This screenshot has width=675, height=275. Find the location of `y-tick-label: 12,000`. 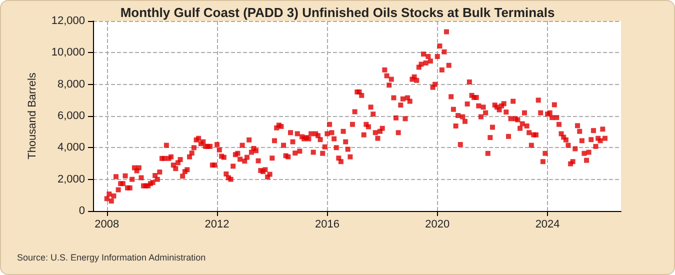

y-tick-label: 12,000 is located at coordinates (68, 21).